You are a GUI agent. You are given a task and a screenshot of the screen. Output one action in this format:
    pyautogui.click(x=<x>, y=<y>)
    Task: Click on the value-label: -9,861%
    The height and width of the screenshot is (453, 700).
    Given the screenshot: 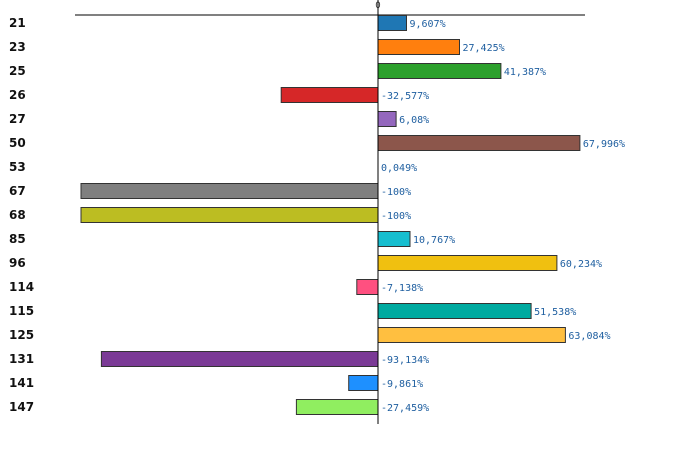 What is the action you would take?
    pyautogui.click(x=402, y=384)
    